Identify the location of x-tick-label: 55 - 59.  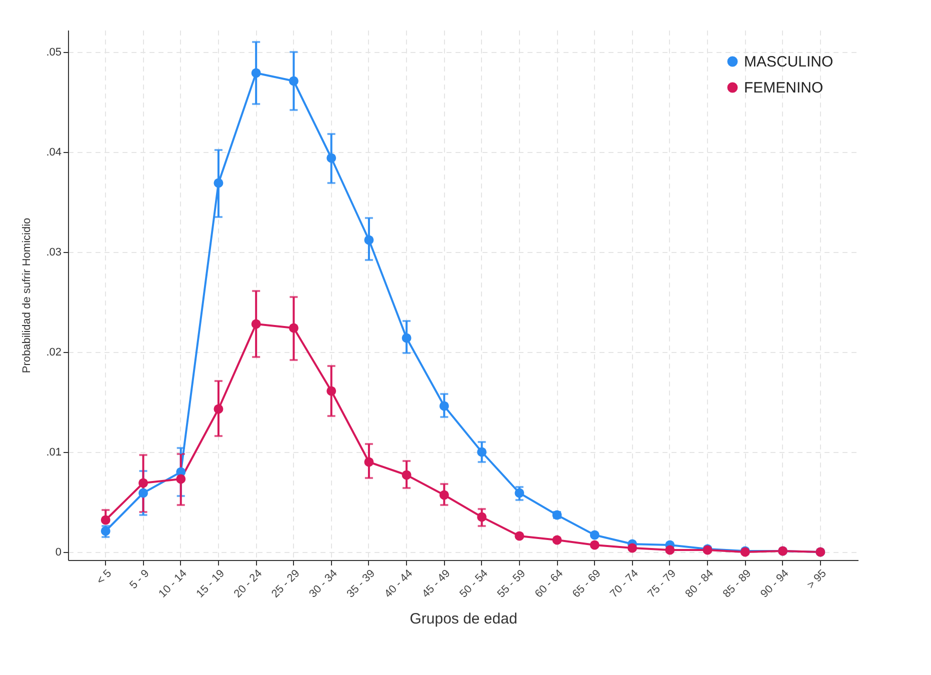
(511, 584).